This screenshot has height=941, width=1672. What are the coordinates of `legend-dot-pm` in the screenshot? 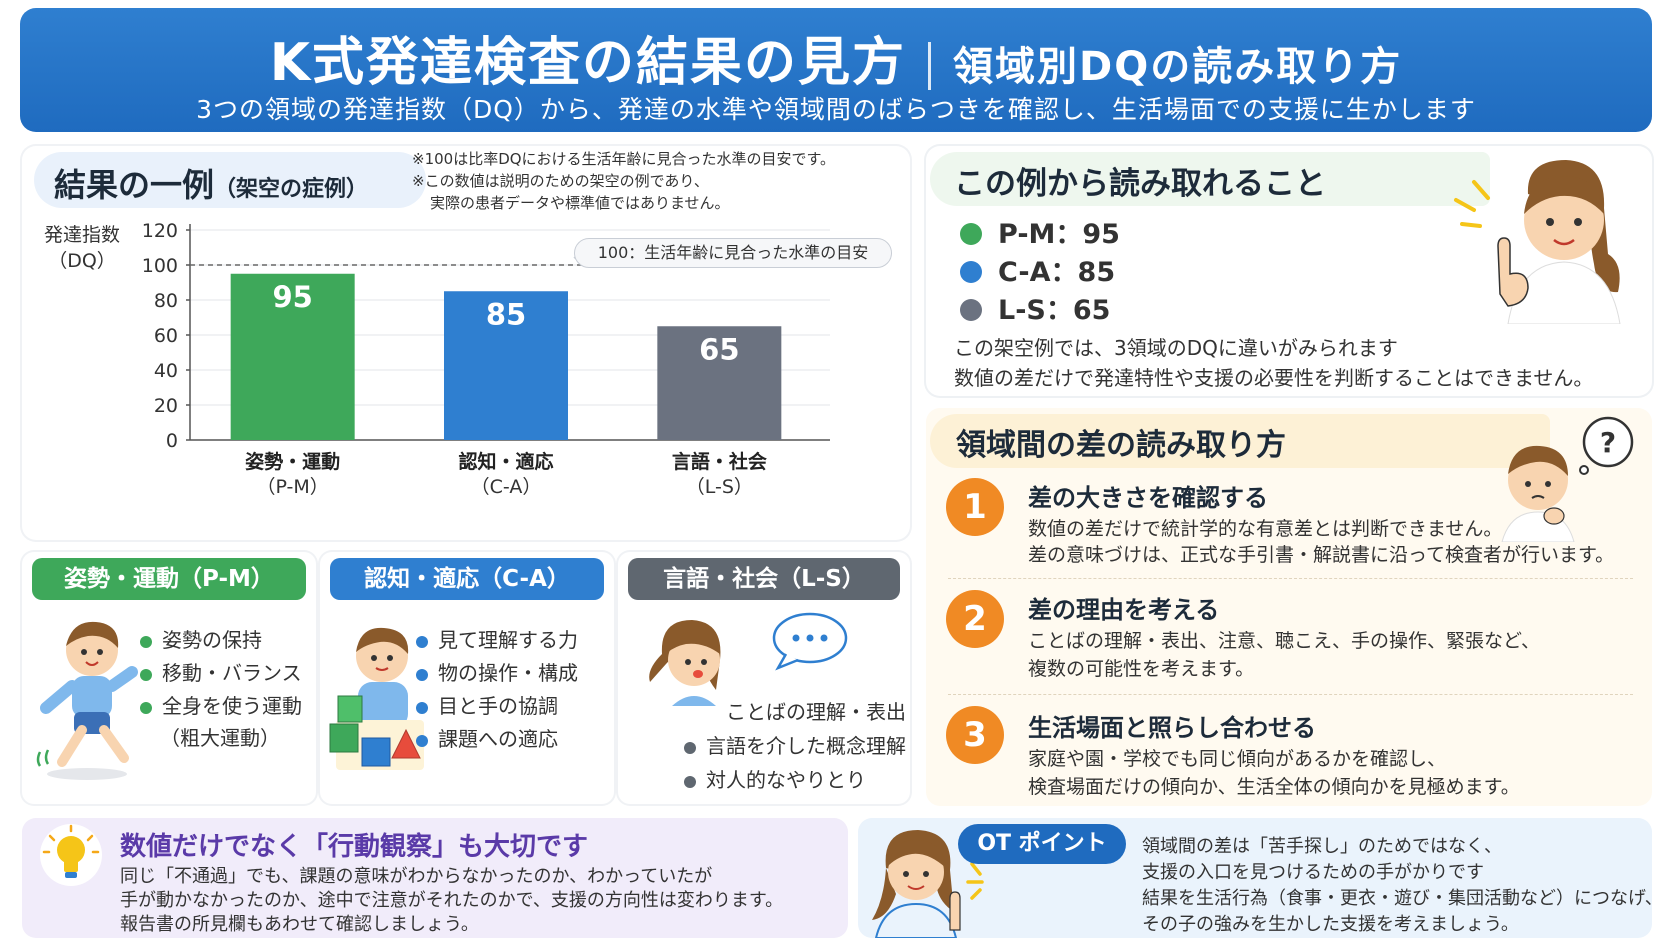 It's located at (971, 234).